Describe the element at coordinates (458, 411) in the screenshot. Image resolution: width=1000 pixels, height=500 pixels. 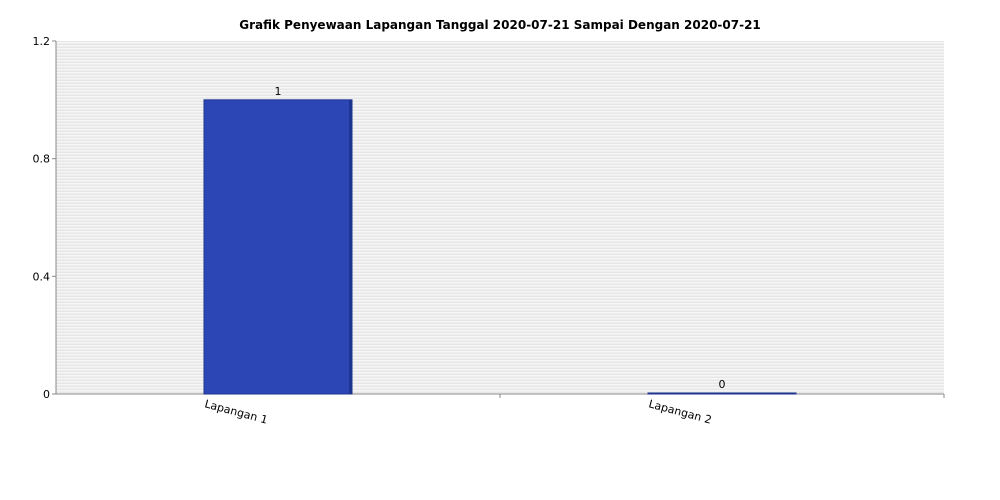
I see `category-labels: Lapangan 1 Lapangan 2` at that location.